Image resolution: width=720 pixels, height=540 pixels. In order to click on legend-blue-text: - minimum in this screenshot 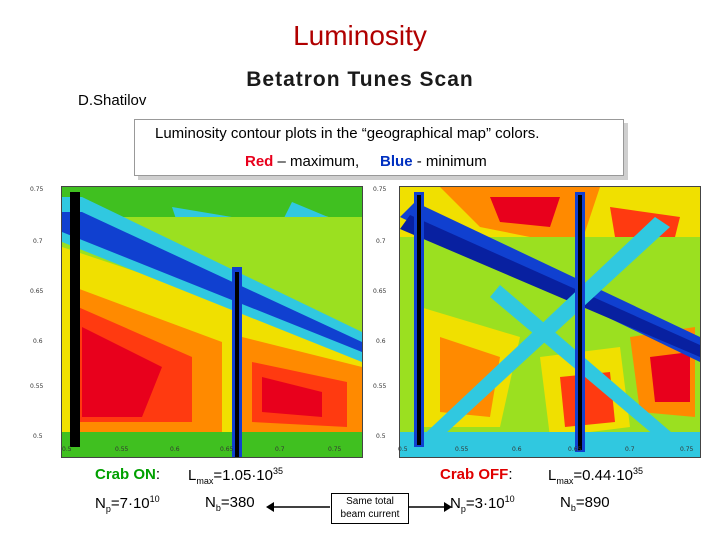, I will do `click(449, 161)`.